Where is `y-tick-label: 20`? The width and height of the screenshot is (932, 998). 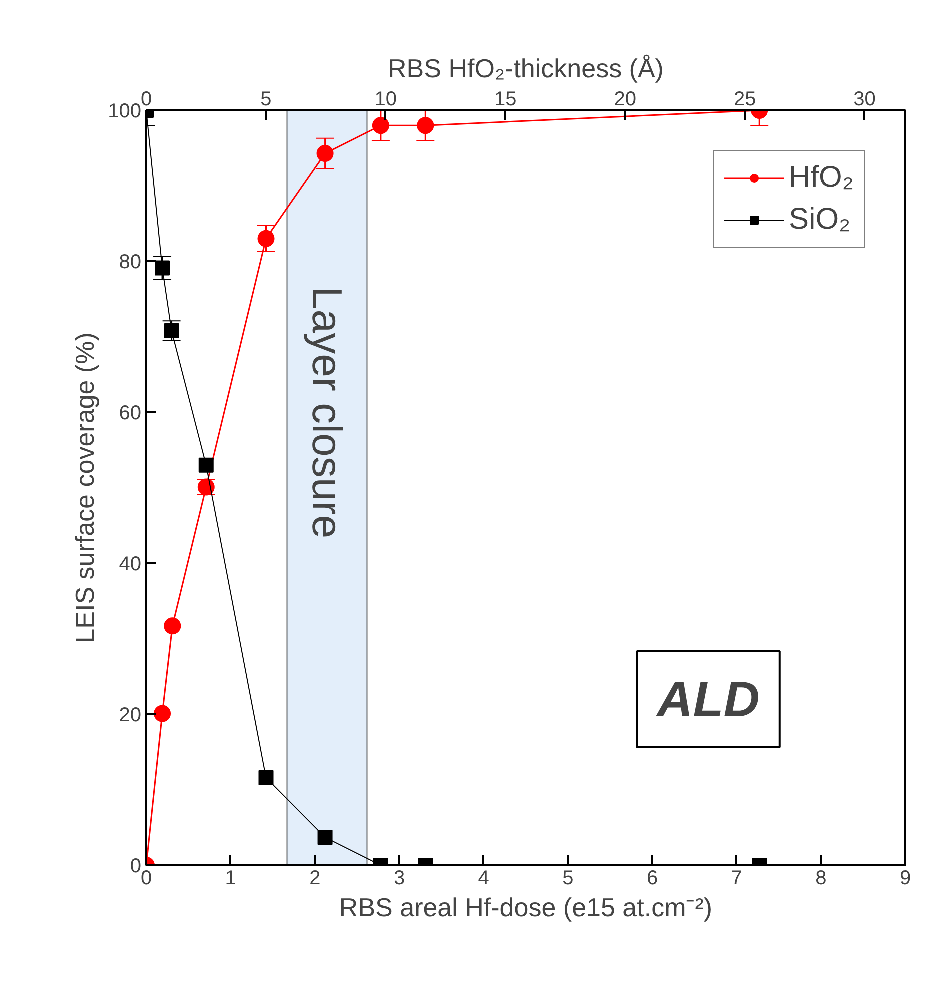 y-tick-label: 20 is located at coordinates (130, 715).